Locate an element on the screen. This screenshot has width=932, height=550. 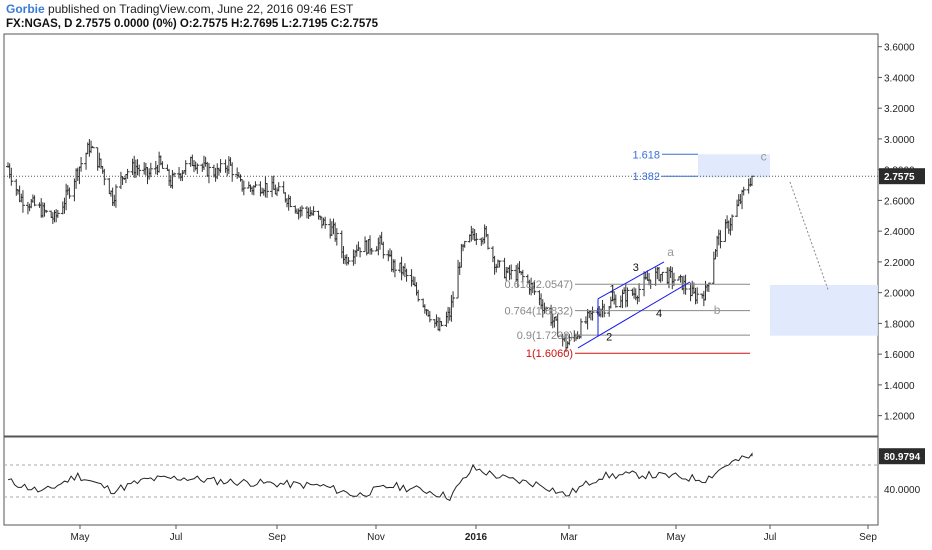
target-zone-top is located at coordinates (734, 166).